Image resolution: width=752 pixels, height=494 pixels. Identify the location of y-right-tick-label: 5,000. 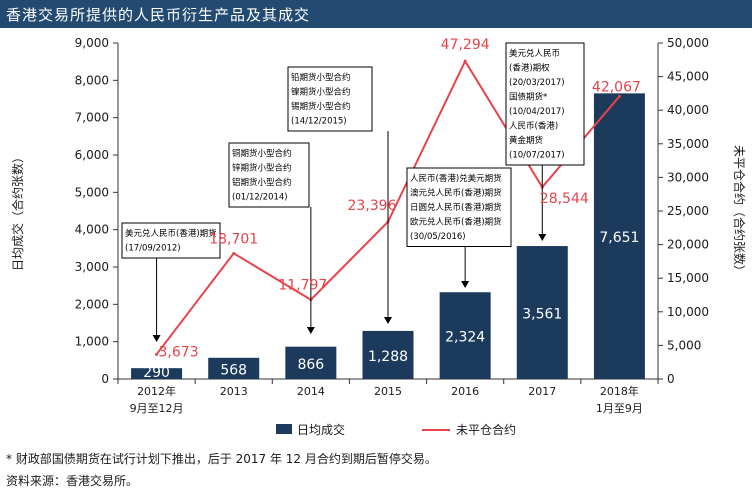
(684, 345).